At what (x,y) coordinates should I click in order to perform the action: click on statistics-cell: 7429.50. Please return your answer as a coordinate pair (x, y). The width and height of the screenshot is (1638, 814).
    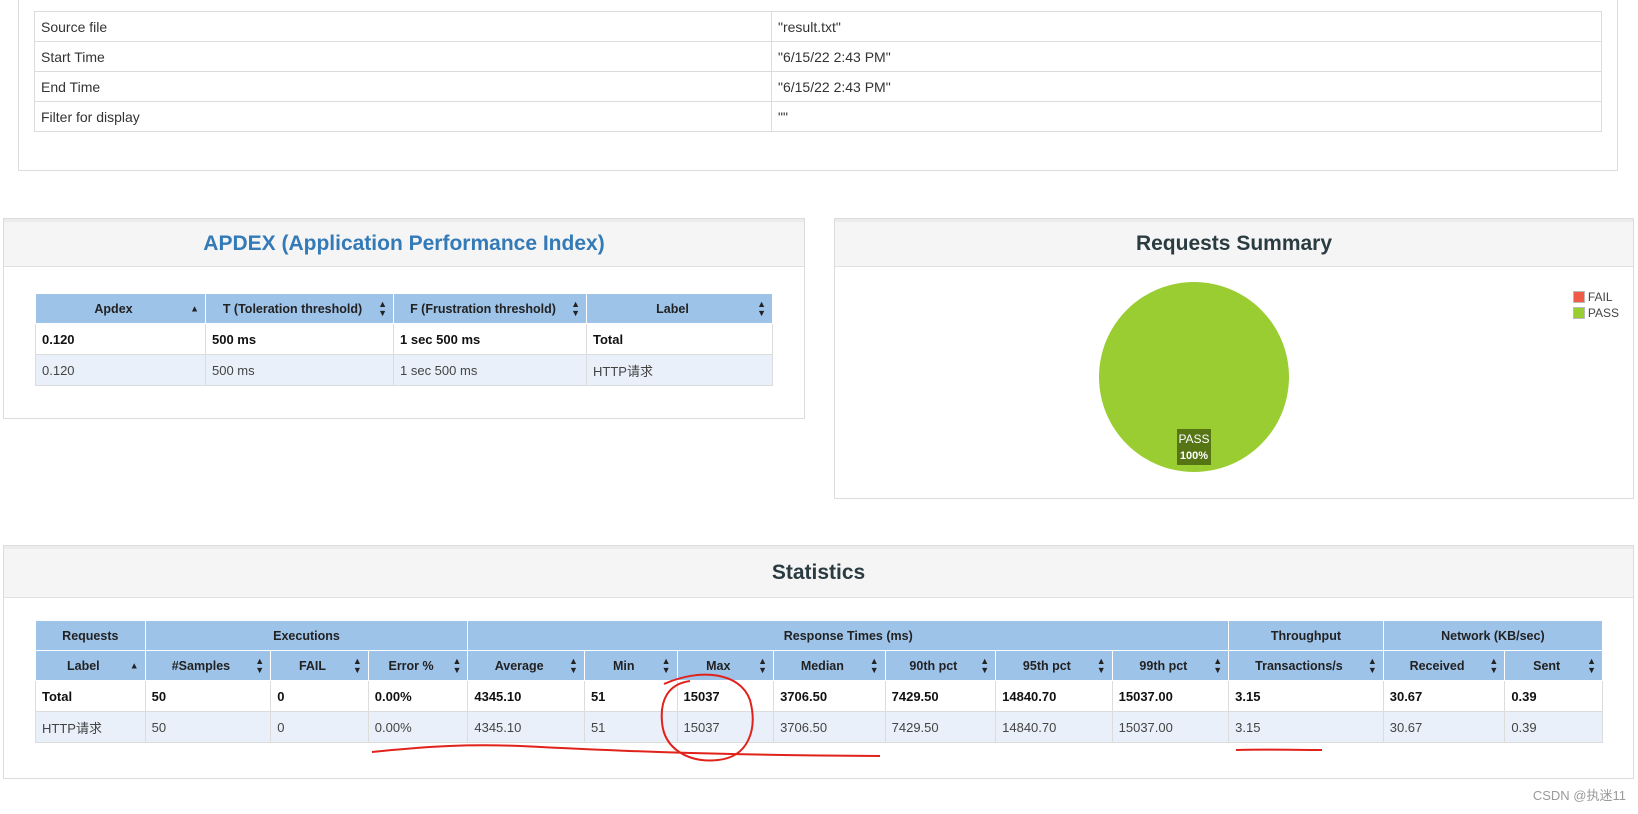
    Looking at the image, I should click on (940, 727).